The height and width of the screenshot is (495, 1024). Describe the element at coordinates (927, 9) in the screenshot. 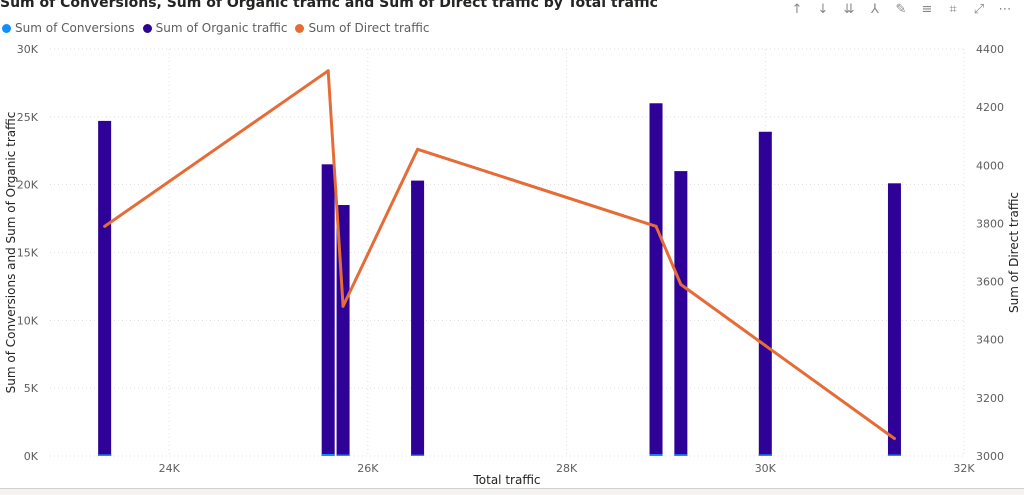

I see `filter-icon: ≡` at that location.